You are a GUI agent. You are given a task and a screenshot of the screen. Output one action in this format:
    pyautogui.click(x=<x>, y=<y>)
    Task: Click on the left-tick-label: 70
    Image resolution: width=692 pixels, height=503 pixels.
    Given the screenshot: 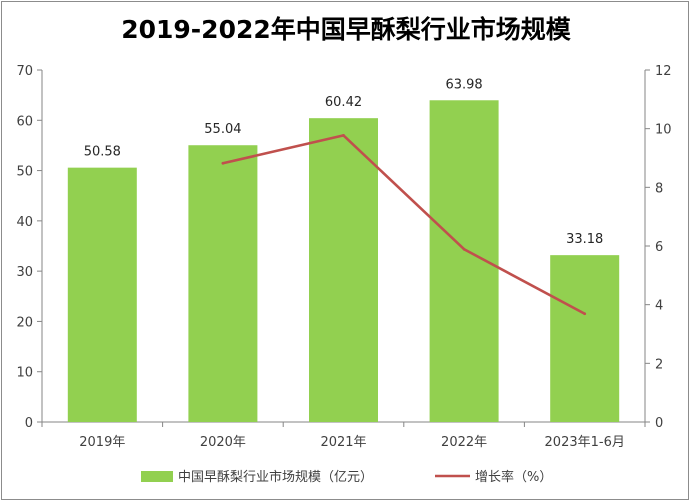 What is the action you would take?
    pyautogui.click(x=24, y=71)
    